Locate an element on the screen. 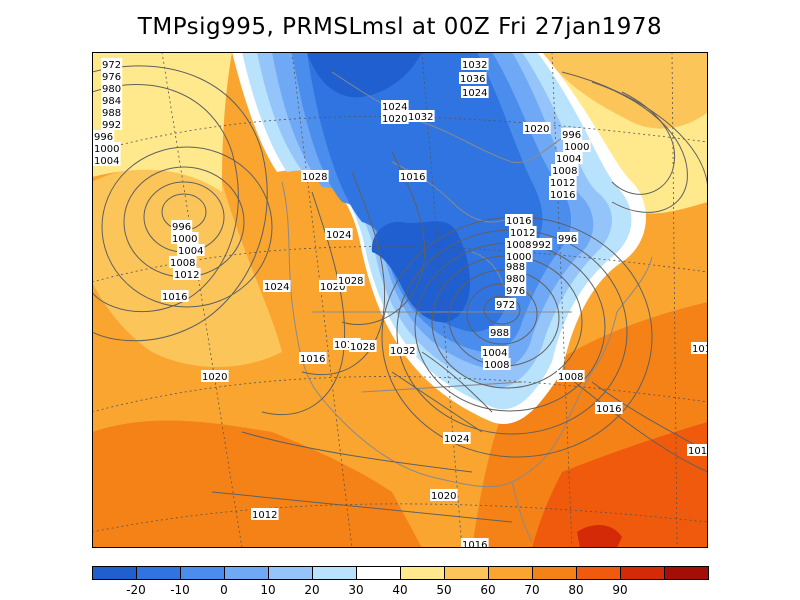 This screenshot has width=800, height=600. shade-50-north-pacific is located at coordinates (162, 122).